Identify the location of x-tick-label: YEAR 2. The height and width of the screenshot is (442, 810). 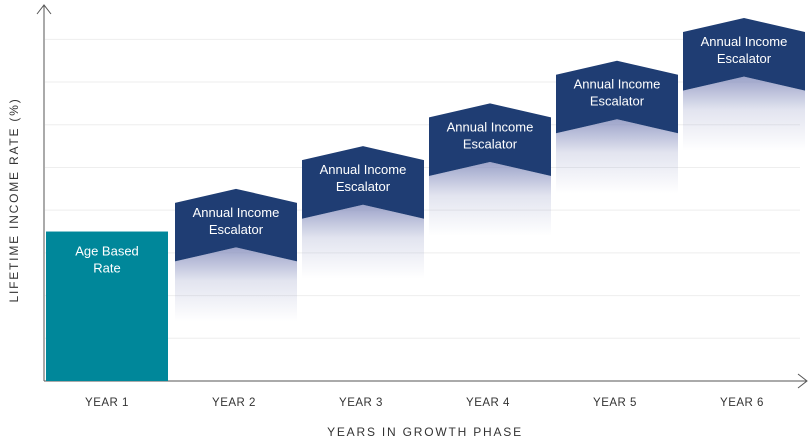
(234, 403).